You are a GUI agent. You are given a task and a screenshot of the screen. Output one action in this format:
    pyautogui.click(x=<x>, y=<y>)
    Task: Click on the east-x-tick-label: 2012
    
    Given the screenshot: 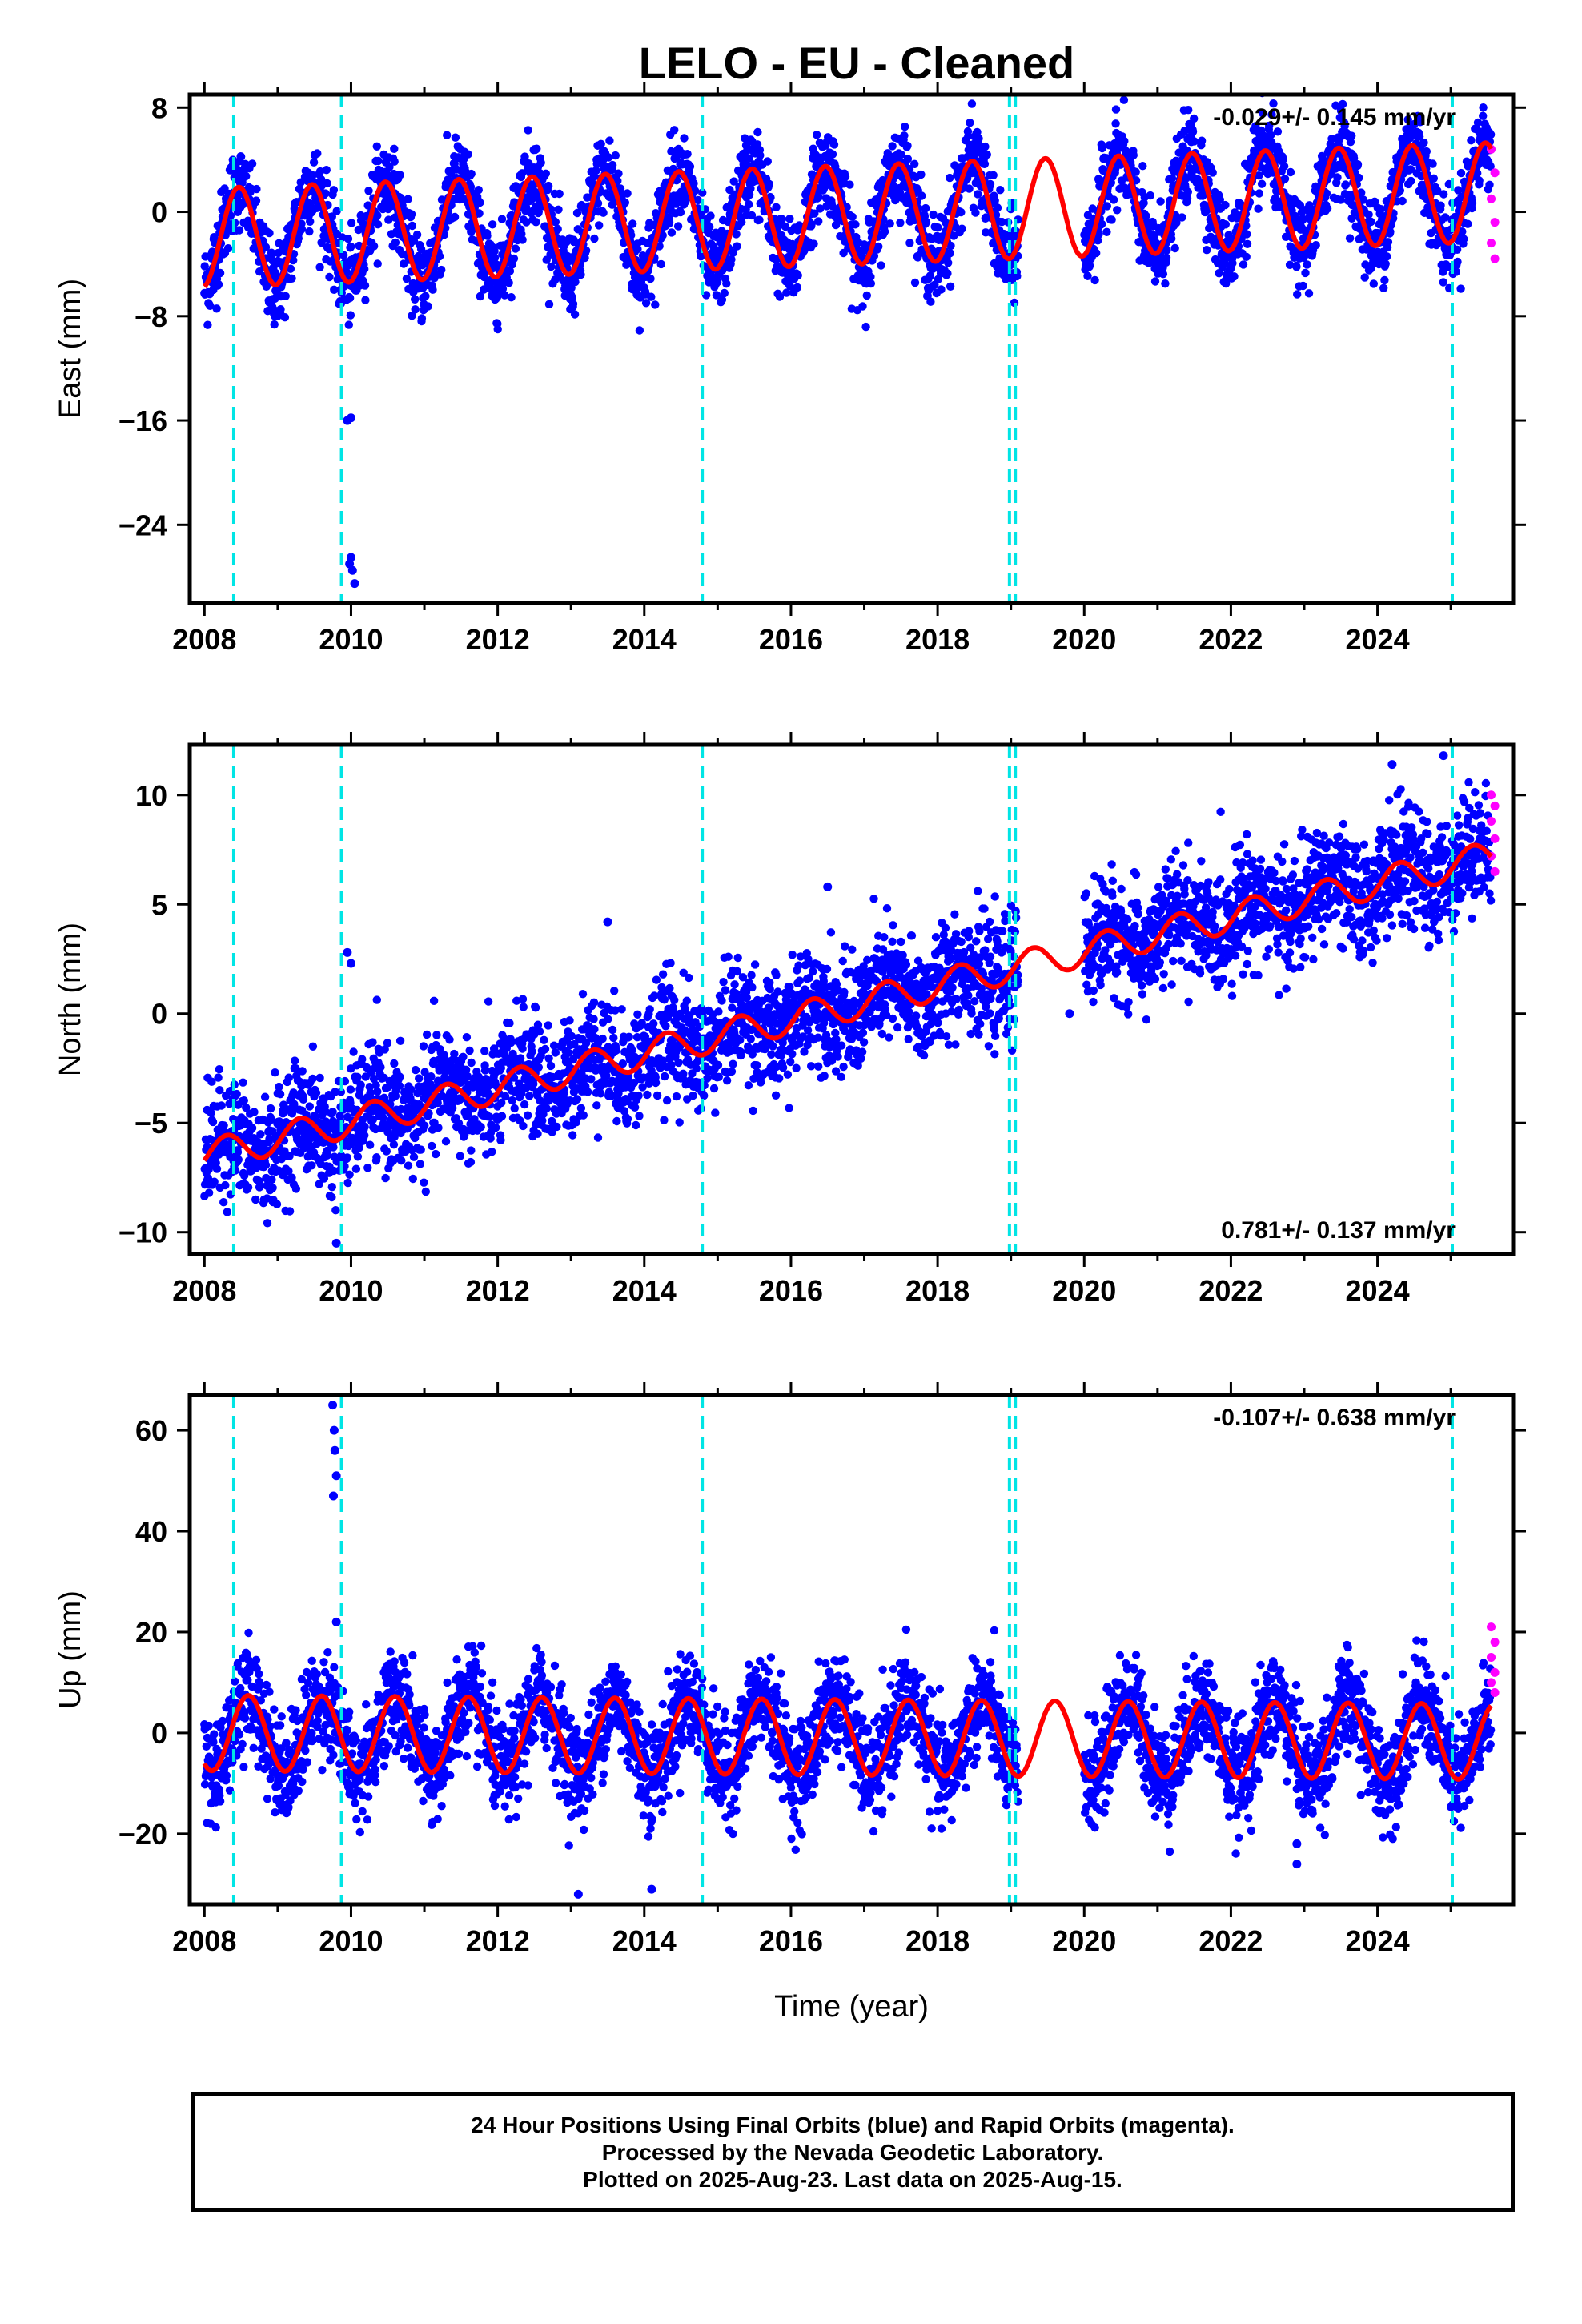 What is the action you would take?
    pyautogui.click(x=498, y=639)
    